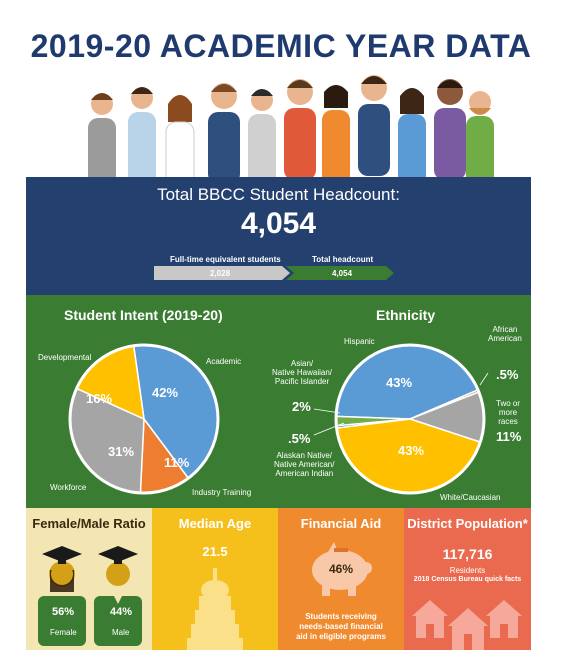 Image resolution: width=562 pixels, height=658 pixels. What do you see at coordinates (302, 381) in the screenshot?
I see `eth-asian-label-line: Pacific Islander` at bounding box center [302, 381].